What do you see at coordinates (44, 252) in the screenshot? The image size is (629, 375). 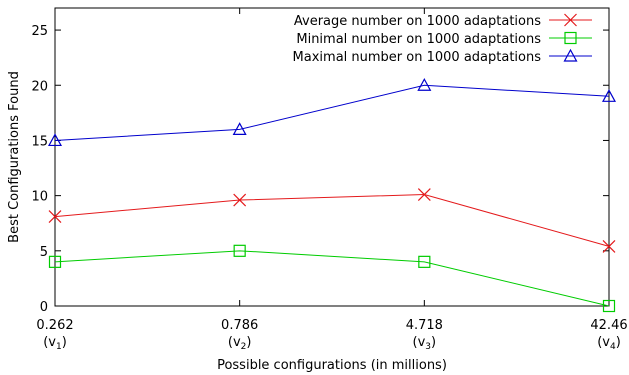 I see `y-tick-label: 5` at bounding box center [44, 252].